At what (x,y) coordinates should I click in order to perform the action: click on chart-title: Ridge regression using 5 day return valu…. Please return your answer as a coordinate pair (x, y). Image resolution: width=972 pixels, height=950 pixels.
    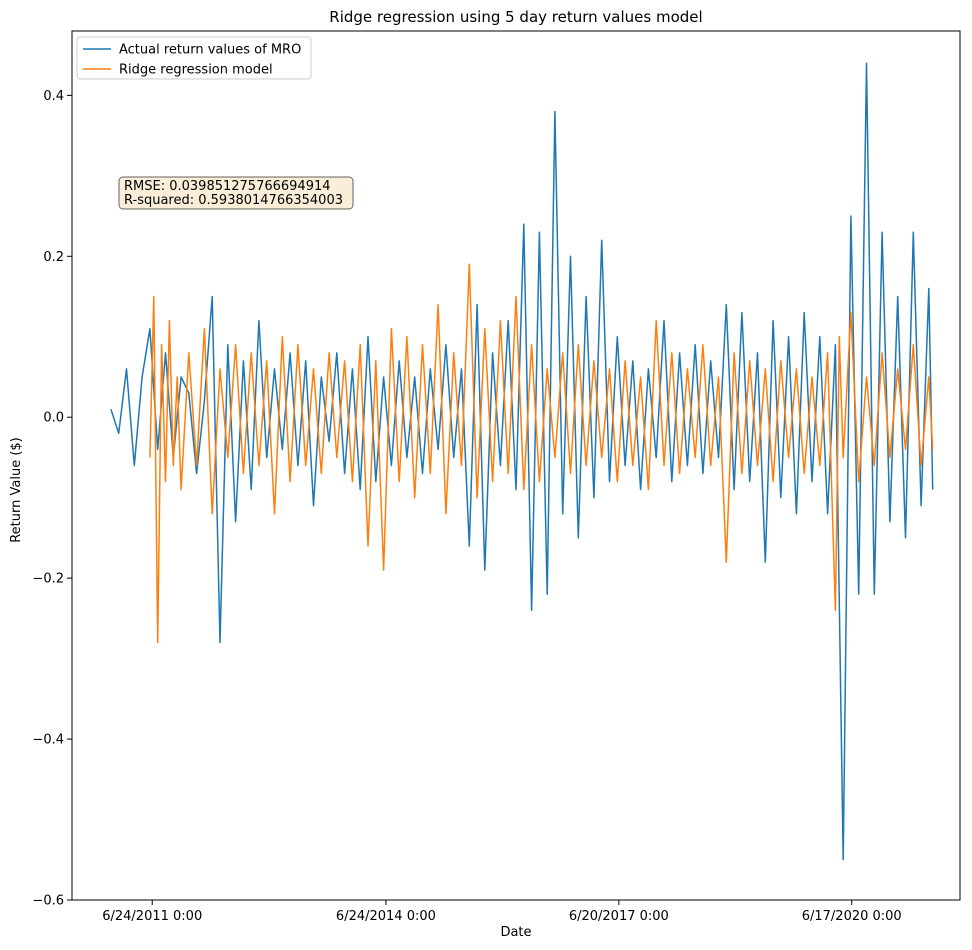
    Looking at the image, I should click on (515, 17).